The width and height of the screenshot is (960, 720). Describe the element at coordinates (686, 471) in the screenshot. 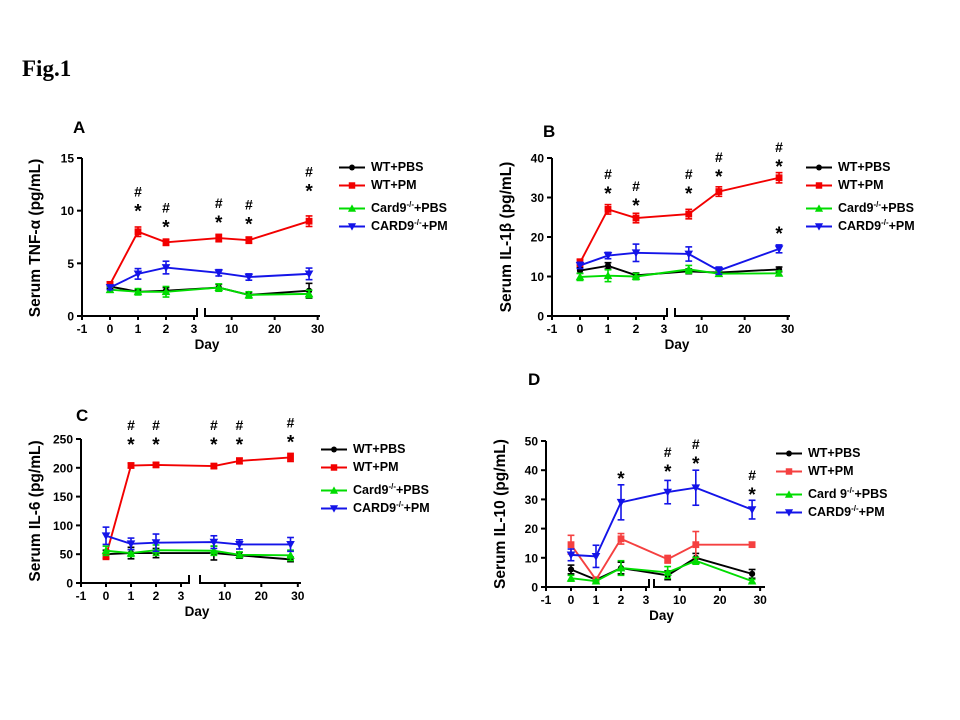

I see `significance-annotations: * * # * # * #` at that location.